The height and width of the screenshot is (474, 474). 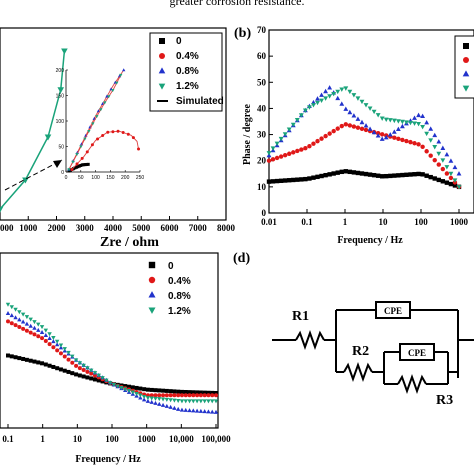 What do you see at coordinates (187, 71) in the screenshot?
I see `panel-a-legend-label: 0.8%` at bounding box center [187, 71].